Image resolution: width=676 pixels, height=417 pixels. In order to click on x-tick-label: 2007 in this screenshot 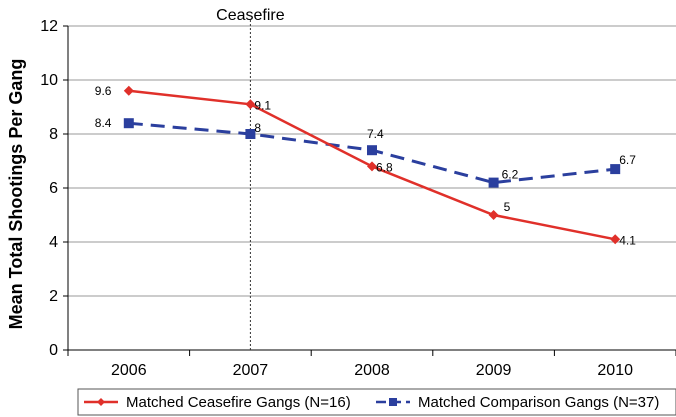, I will do `click(251, 370)`.